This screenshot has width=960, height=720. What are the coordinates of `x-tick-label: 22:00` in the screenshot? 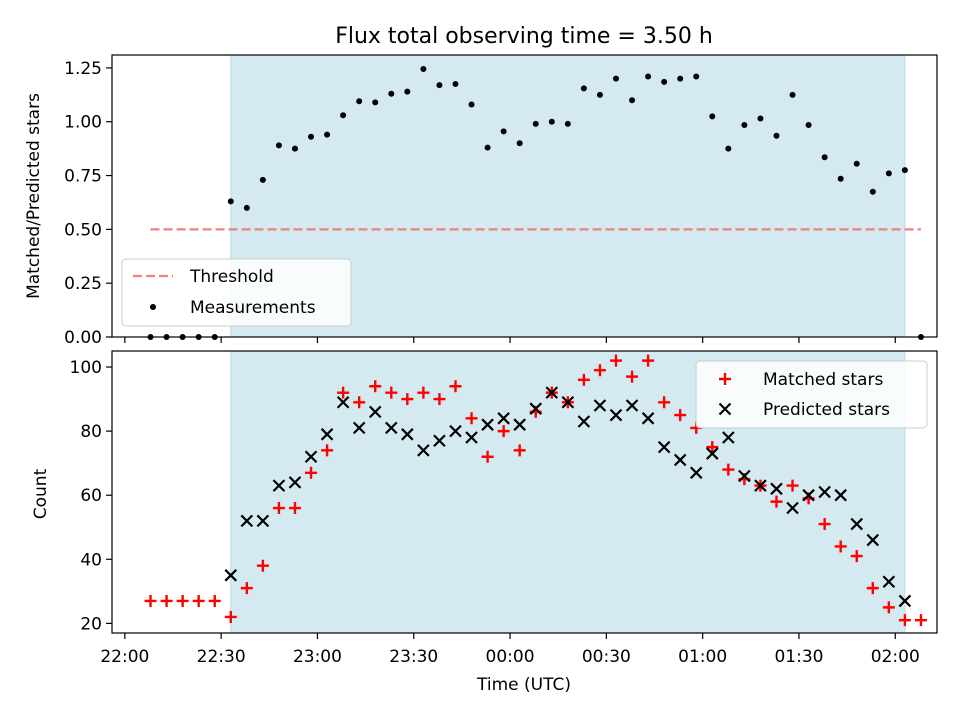 It's located at (124, 657).